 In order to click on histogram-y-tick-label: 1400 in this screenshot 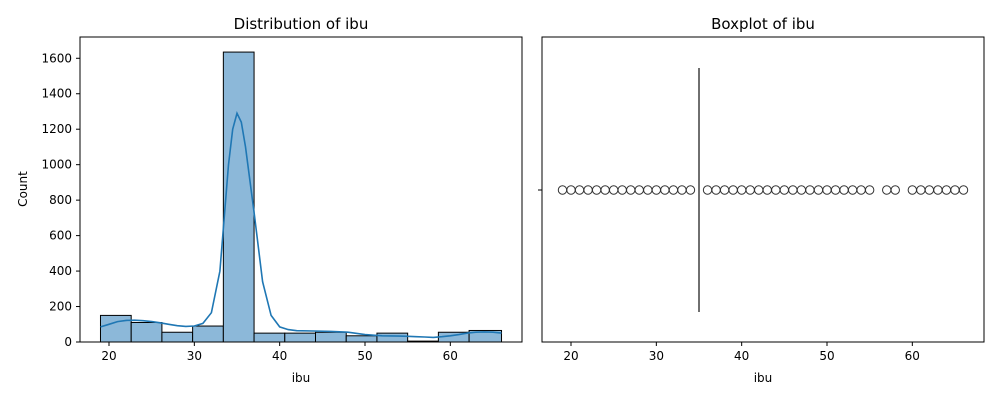, I will do `click(56, 94)`.